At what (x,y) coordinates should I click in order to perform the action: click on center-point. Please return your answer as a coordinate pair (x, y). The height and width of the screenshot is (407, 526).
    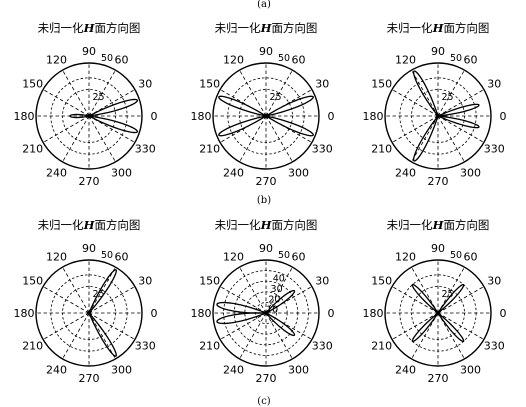
    Looking at the image, I should click on (89, 116).